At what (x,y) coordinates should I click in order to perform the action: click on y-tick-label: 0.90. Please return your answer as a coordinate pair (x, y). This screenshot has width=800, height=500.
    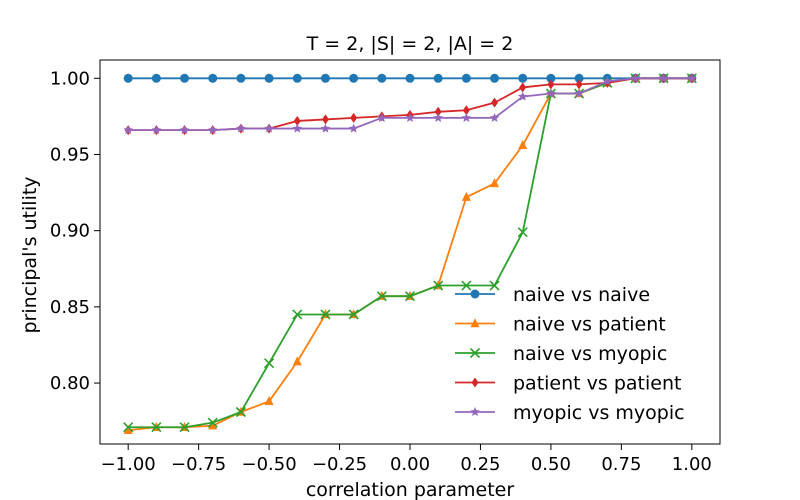
    Looking at the image, I should click on (70, 231).